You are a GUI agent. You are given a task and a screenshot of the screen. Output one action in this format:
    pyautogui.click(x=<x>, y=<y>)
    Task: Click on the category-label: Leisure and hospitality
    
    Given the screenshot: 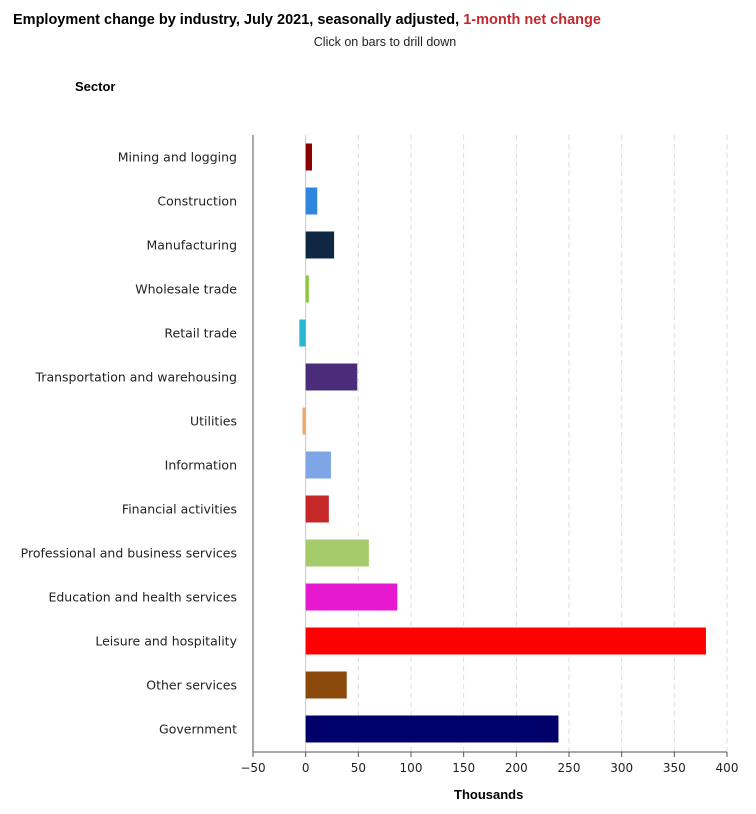 What is the action you would take?
    pyautogui.click(x=166, y=641)
    